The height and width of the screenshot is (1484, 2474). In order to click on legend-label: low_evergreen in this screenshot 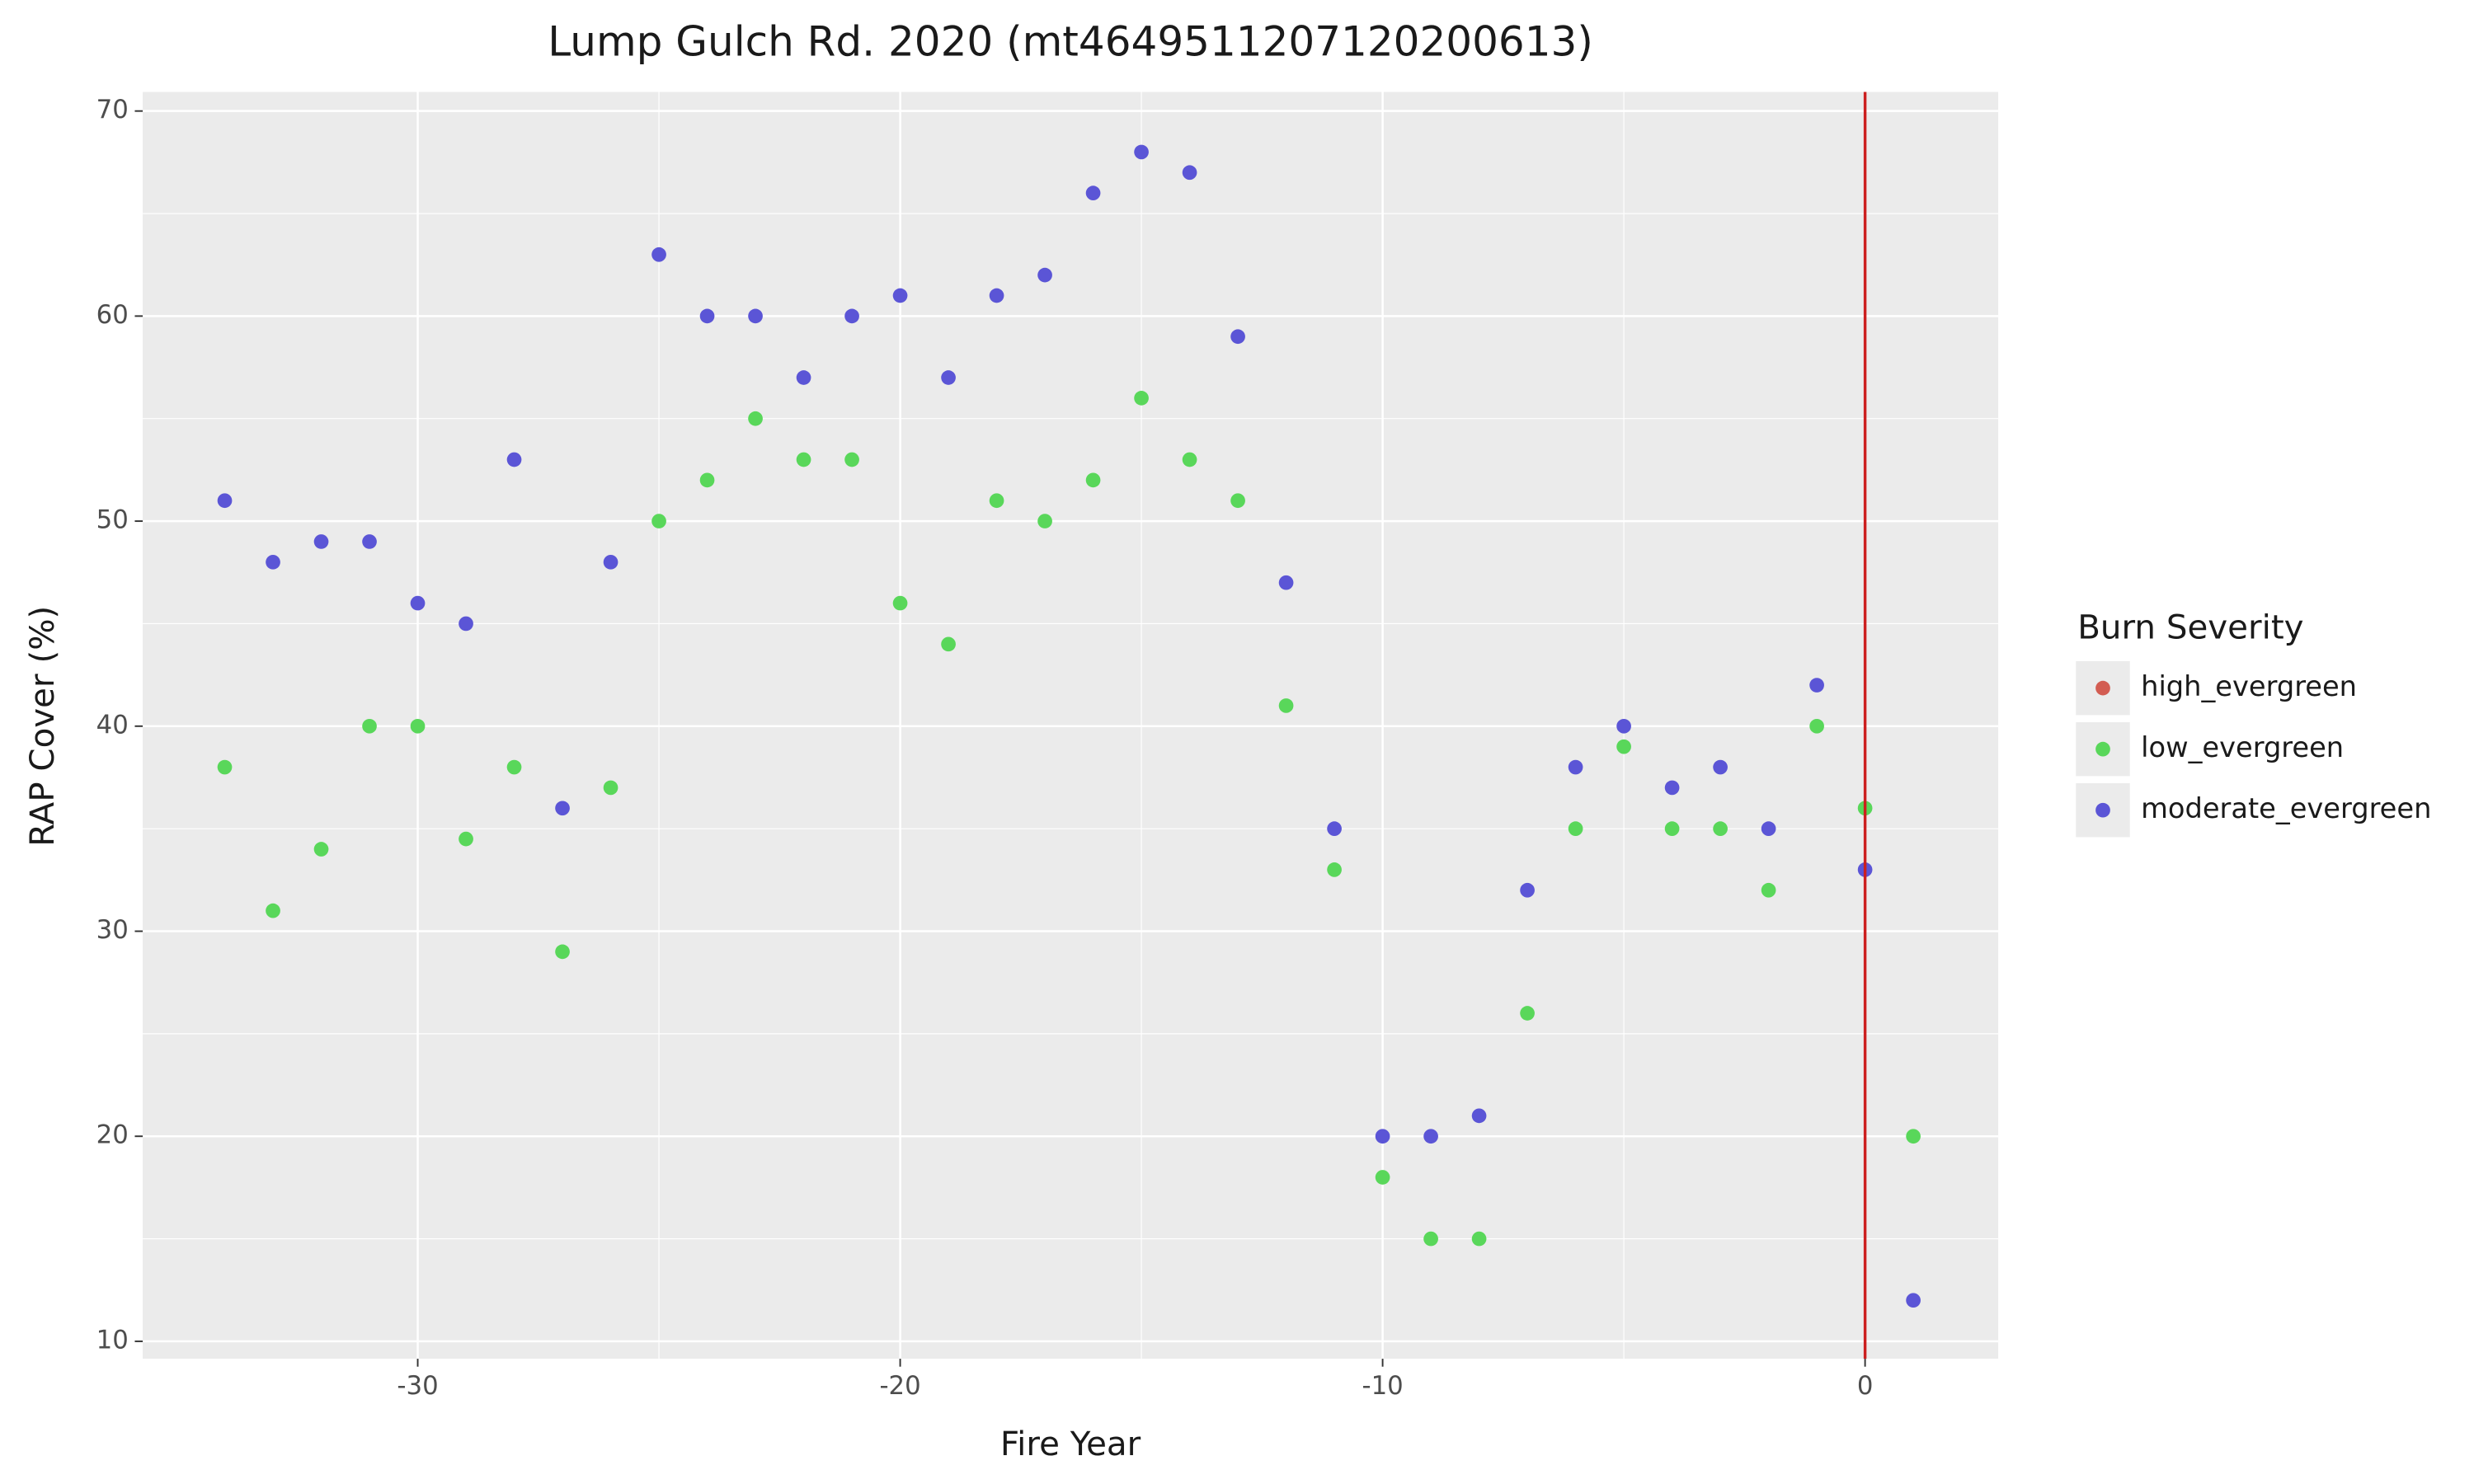, I will do `click(2242, 747)`.